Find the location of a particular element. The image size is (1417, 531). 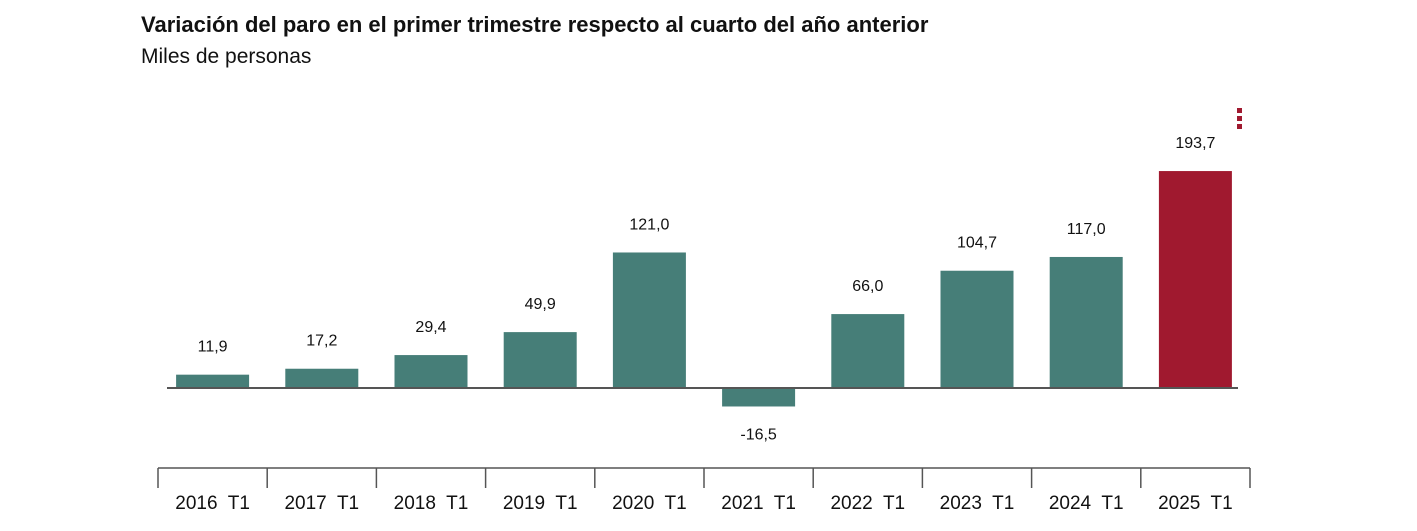

x-tick-label: 2022 T1 is located at coordinates (867, 503).